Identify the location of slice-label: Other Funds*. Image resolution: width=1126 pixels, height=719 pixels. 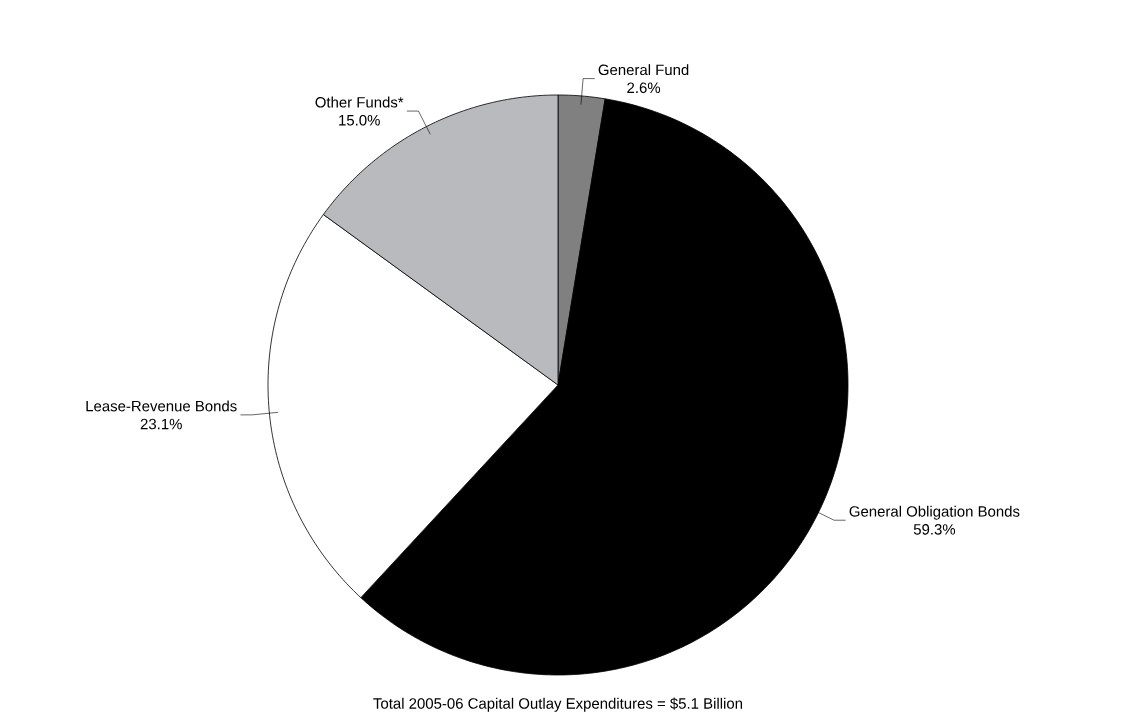
(359, 102).